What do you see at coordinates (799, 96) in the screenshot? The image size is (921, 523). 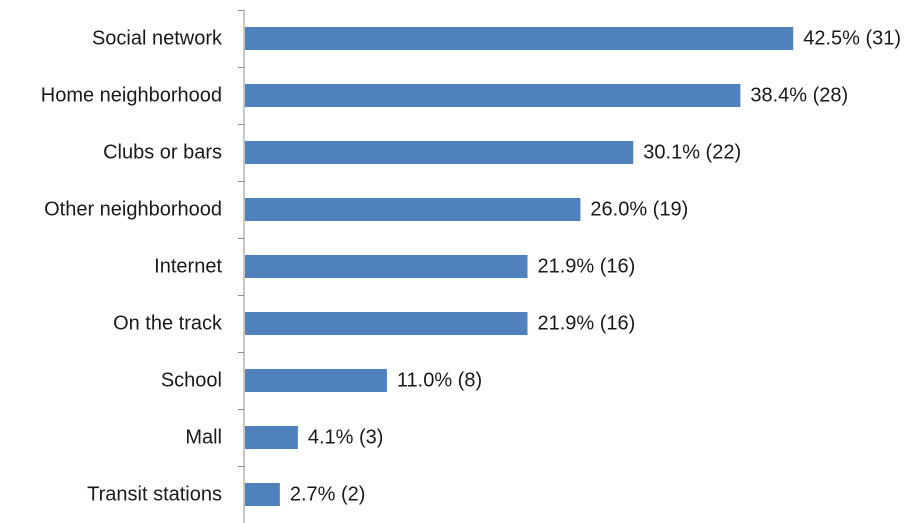 I see `data-label: 38.4% (28)` at bounding box center [799, 96].